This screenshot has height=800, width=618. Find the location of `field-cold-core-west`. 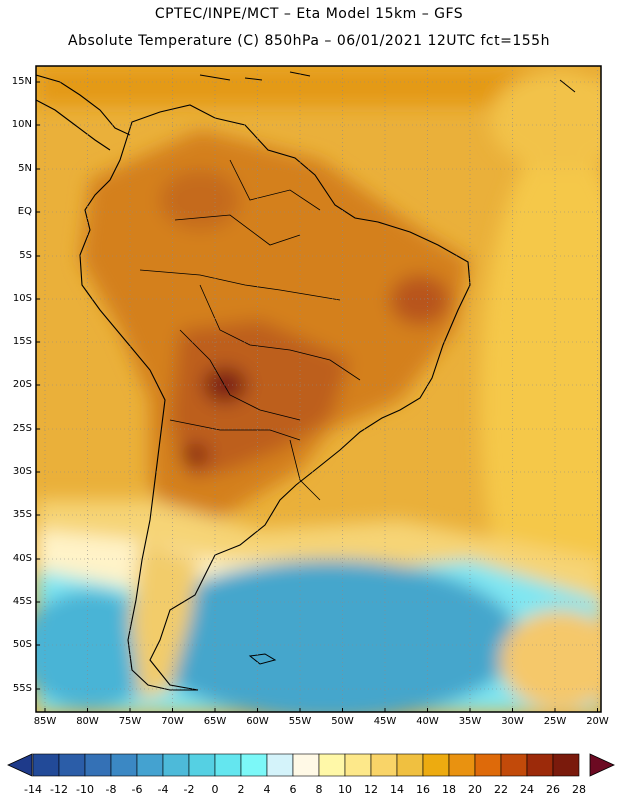

field-cold-core-west is located at coordinates (98, 650).